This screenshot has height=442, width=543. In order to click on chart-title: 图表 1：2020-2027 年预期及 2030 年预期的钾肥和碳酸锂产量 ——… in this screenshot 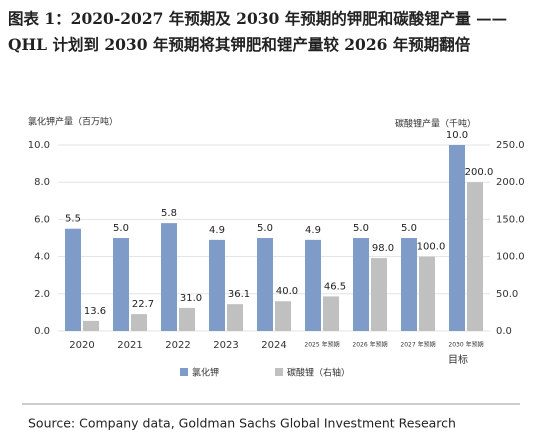, I will do `click(258, 31)`.